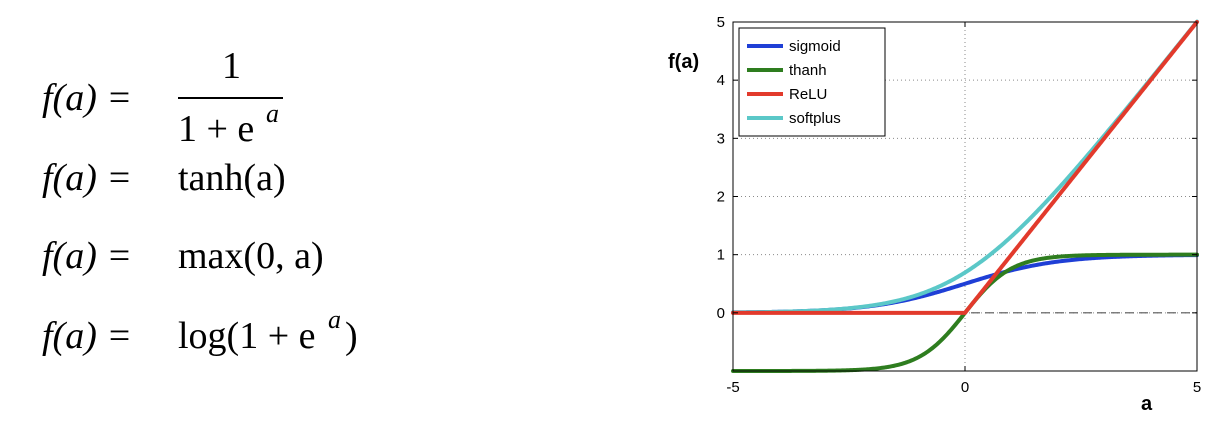 The height and width of the screenshot is (424, 1220). I want to click on y-tick-label: 3, so click(721, 138).